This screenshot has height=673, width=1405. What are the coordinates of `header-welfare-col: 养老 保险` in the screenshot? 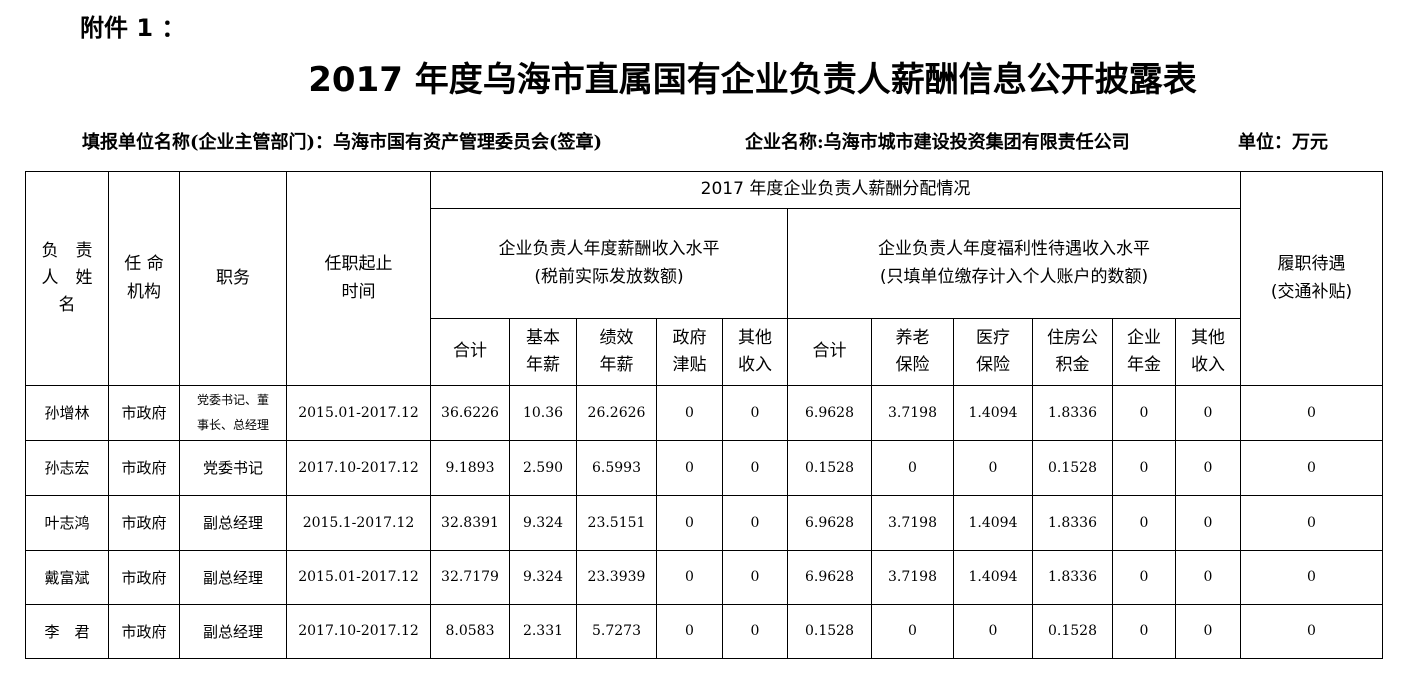 It's located at (912, 352).